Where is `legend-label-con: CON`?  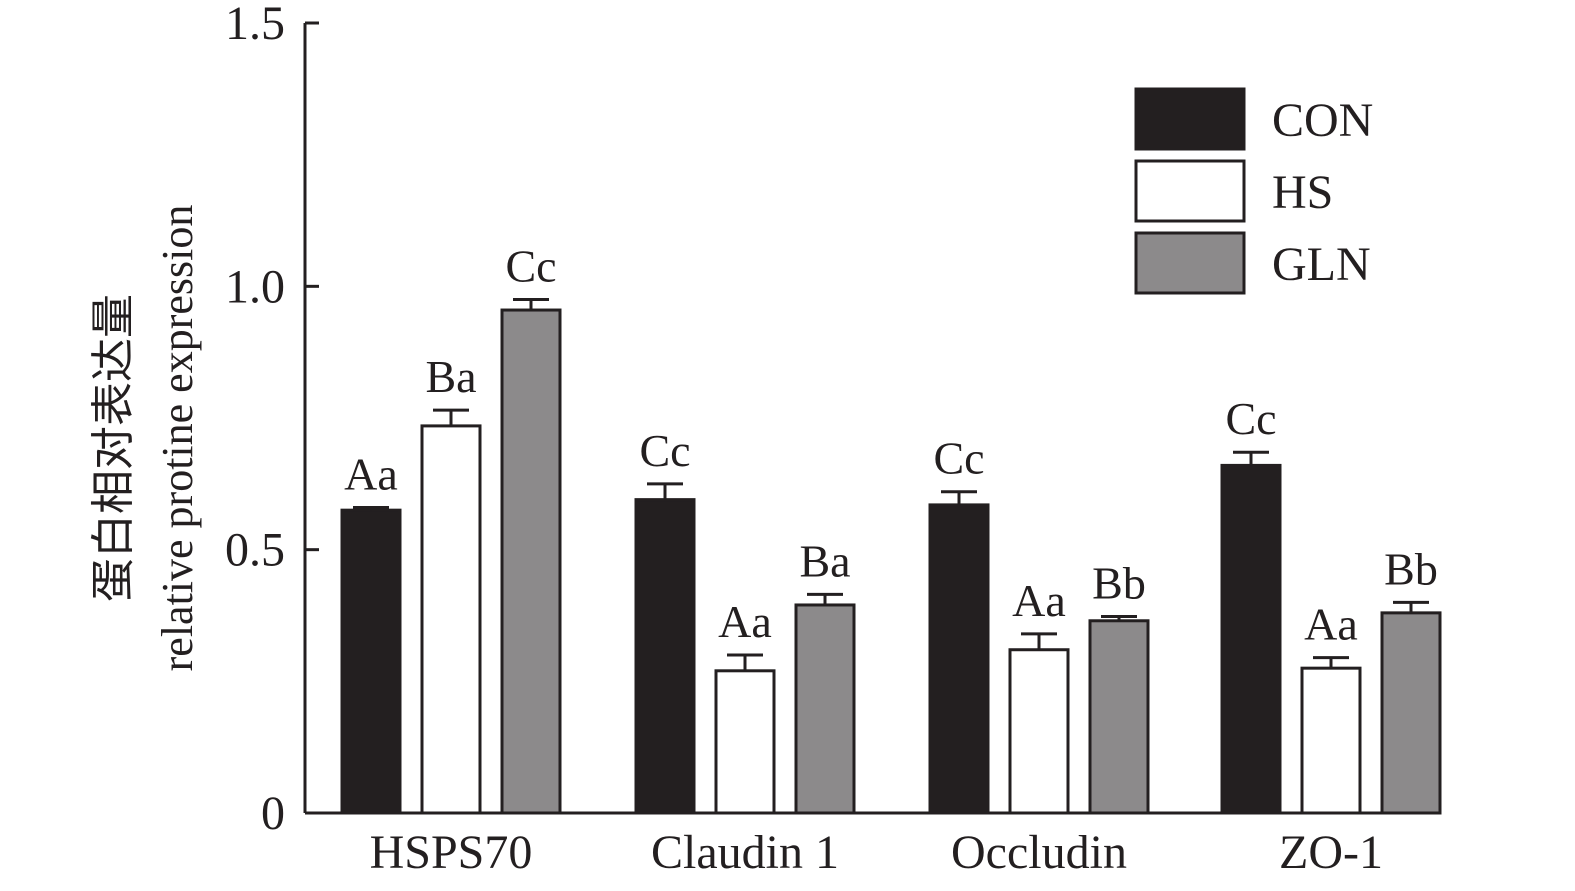
legend-label-con: CON is located at coordinates (1322, 120).